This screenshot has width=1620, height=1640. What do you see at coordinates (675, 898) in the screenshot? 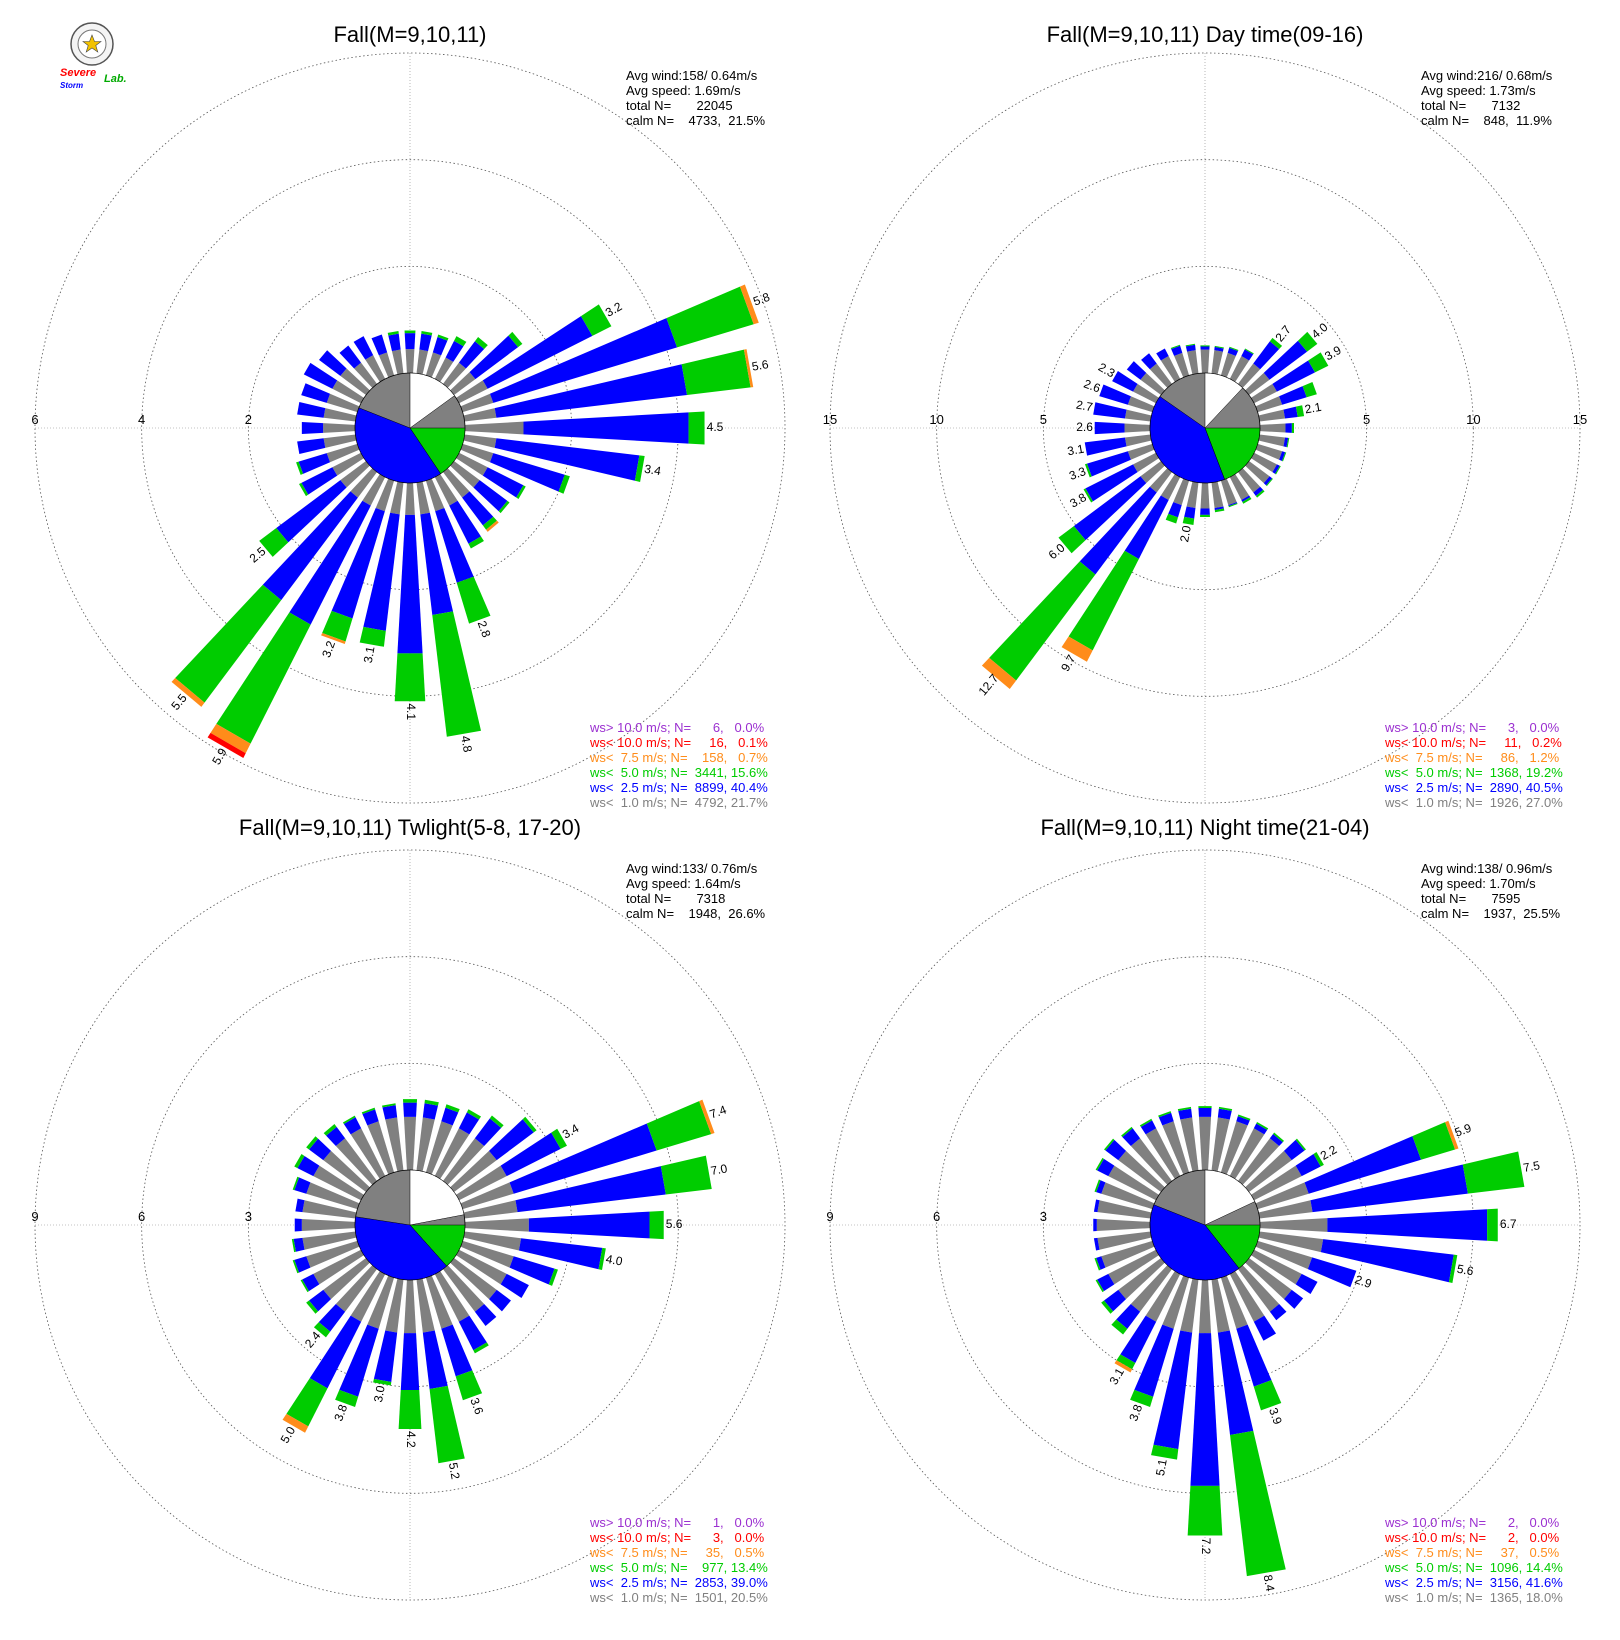
I see `stat-total-n: total N= 7318` at bounding box center [675, 898].